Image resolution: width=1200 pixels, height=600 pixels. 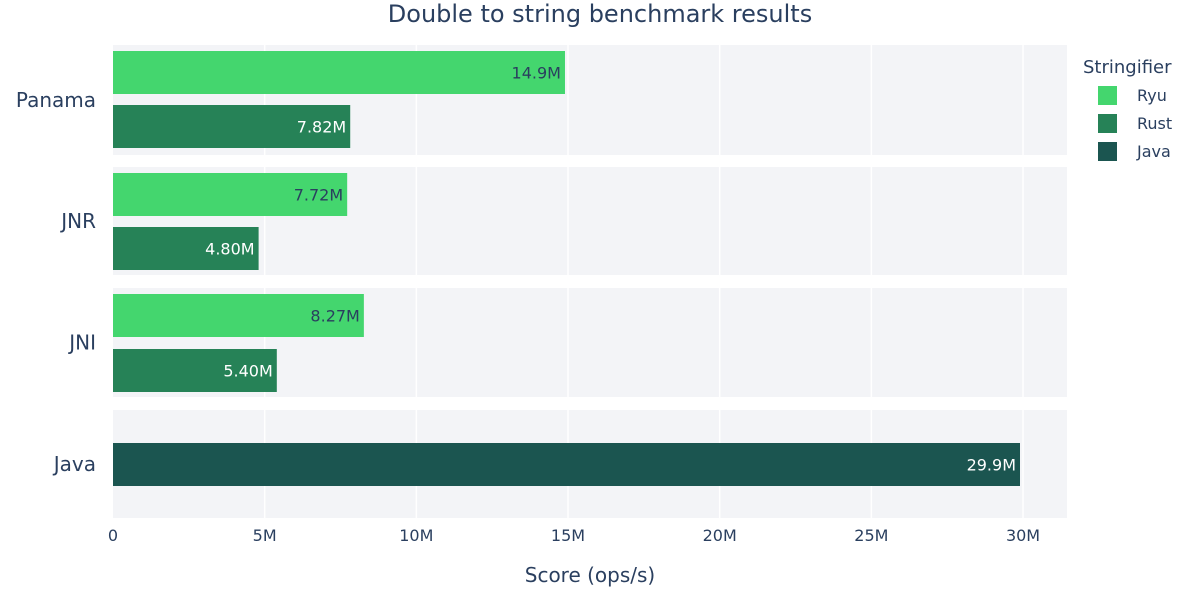 What do you see at coordinates (113, 535) in the screenshot?
I see `x-tick-label: 0` at bounding box center [113, 535].